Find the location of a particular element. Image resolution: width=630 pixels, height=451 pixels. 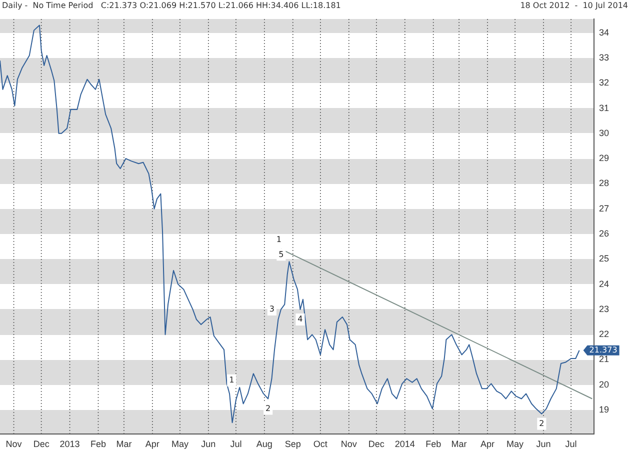

y-tick-label: 19 is located at coordinates (604, 409).